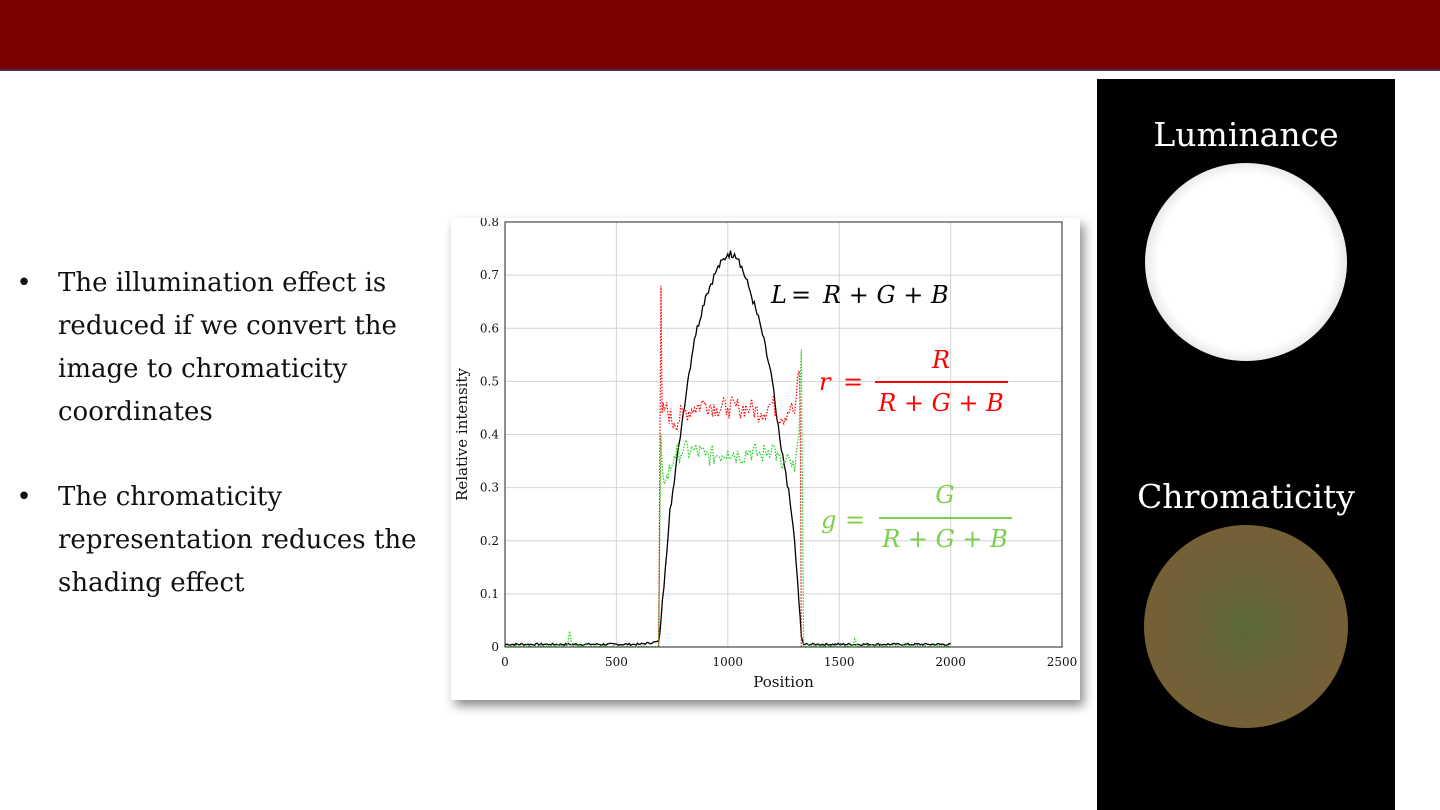 The width and height of the screenshot is (1440, 810). What do you see at coordinates (940, 360) in the screenshot?
I see `formula-r-numerator: R` at bounding box center [940, 360].